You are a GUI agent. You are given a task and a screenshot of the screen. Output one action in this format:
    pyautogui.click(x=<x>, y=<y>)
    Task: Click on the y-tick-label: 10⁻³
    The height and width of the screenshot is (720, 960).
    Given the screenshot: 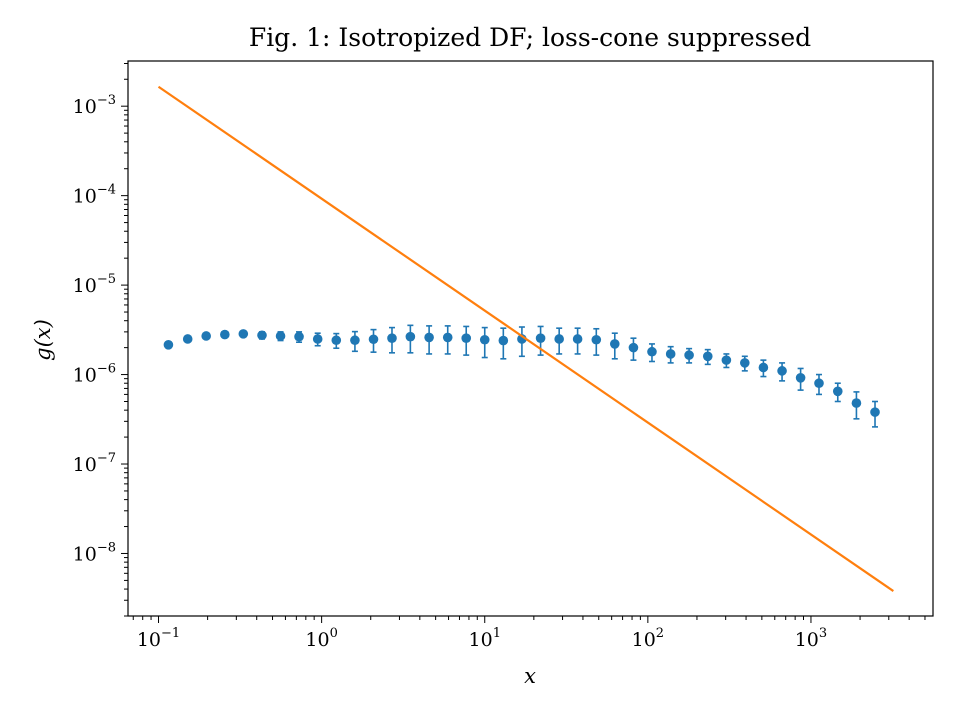 What is the action you would take?
    pyautogui.click(x=94, y=105)
    